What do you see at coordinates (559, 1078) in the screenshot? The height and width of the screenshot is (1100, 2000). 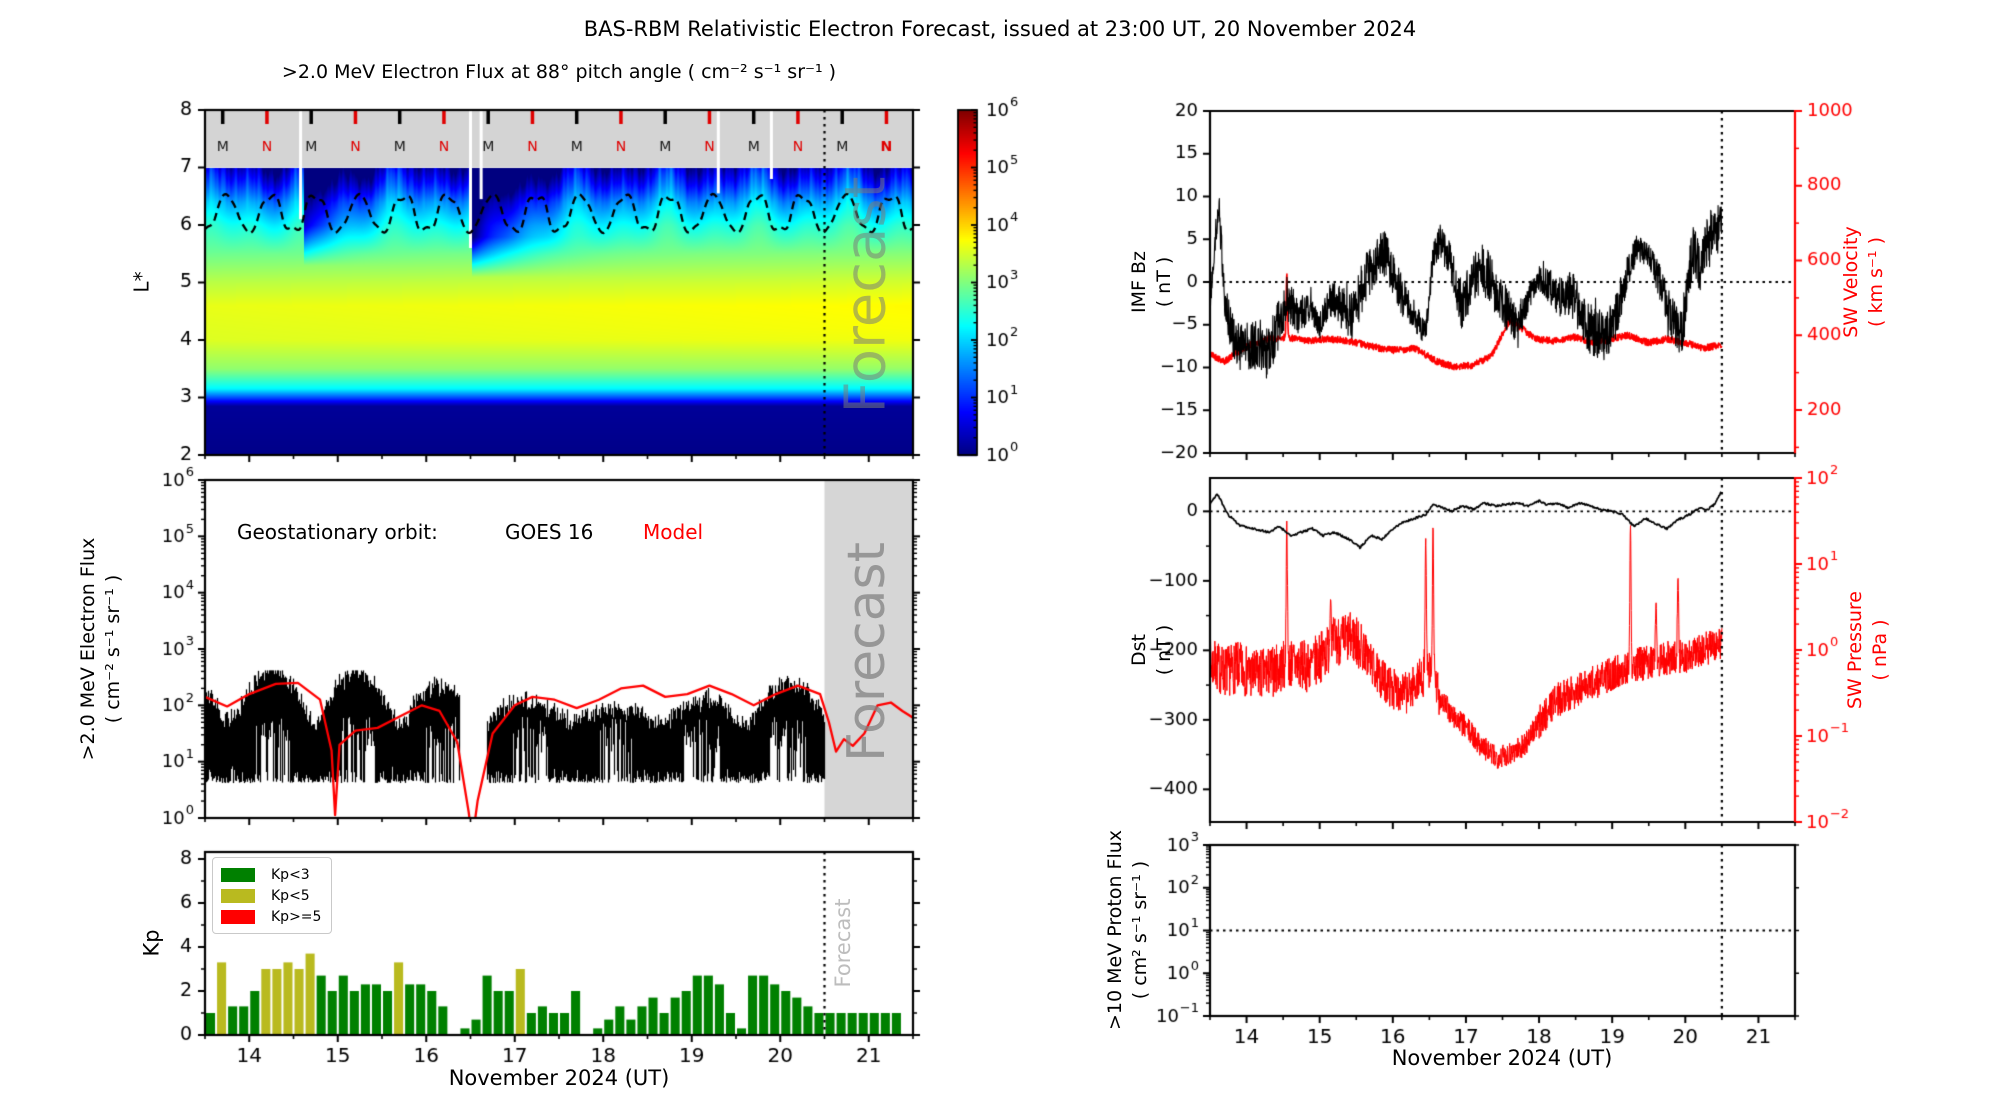 I see `left-x-axis-label: November 2024 (UT)` at bounding box center [559, 1078].